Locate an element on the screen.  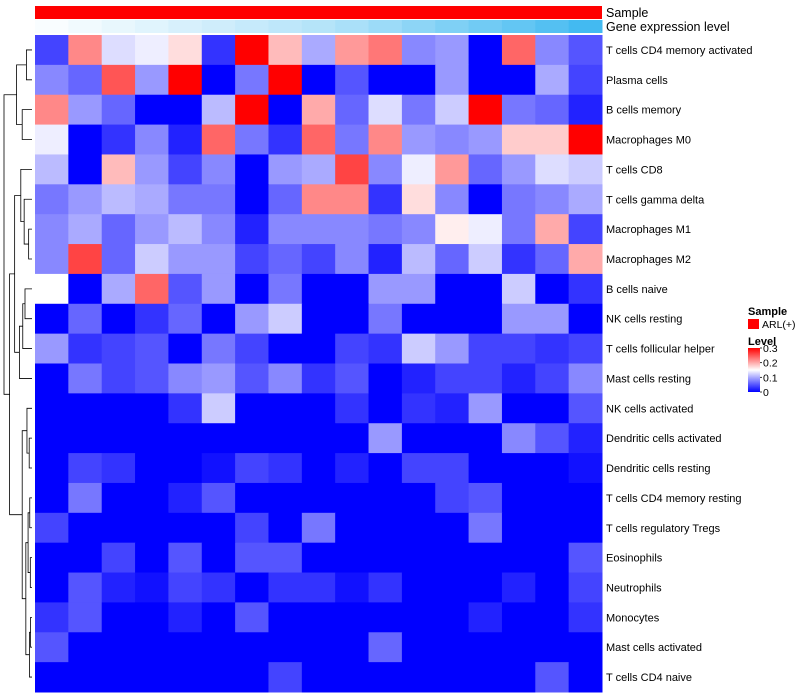
annotation-label-gene-expression: Gene expression level is located at coordinates (668, 27).